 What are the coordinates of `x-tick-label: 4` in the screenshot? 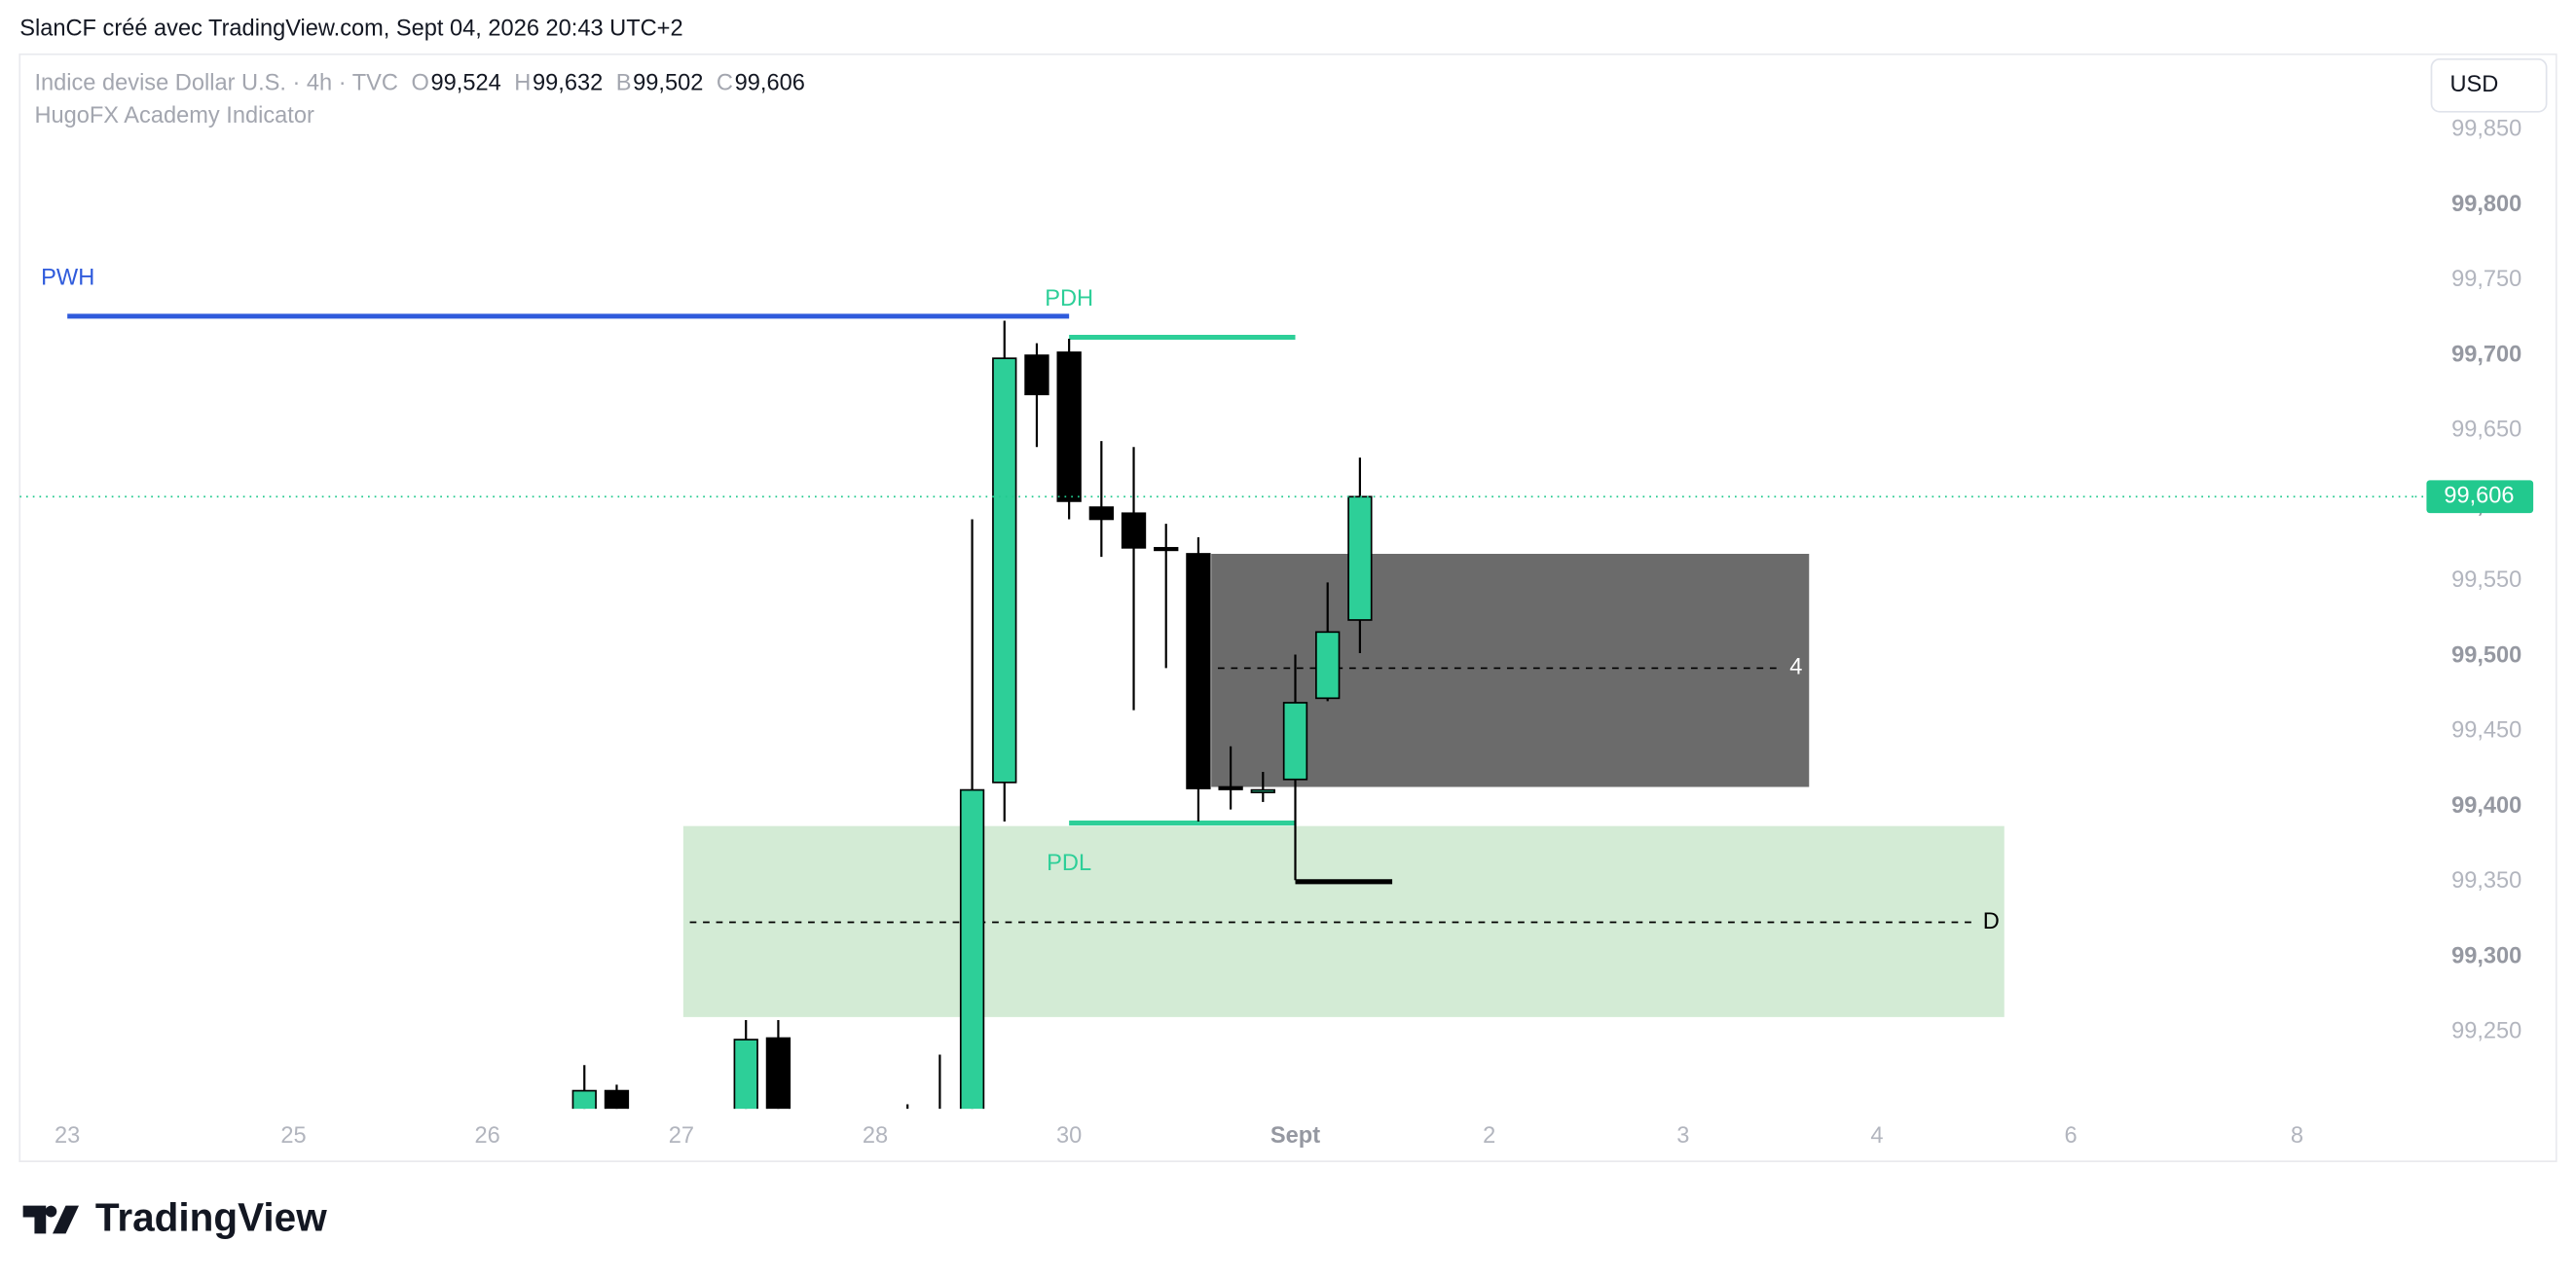 It's located at (1876, 1136).